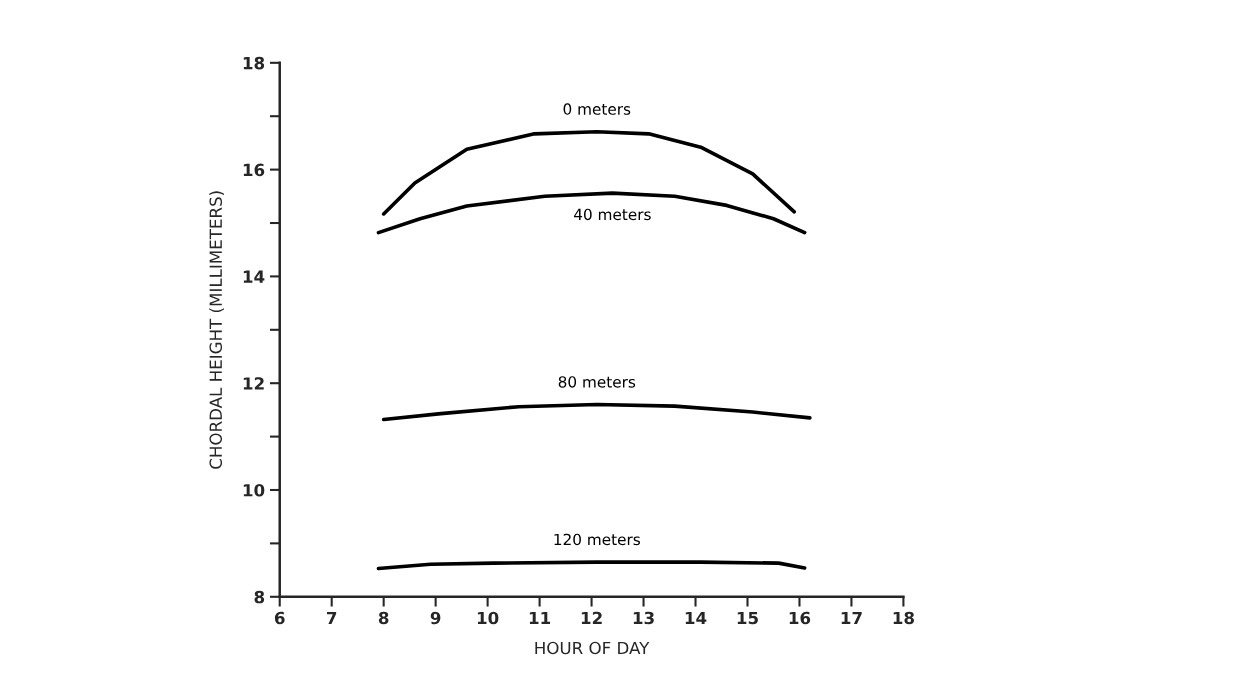  What do you see at coordinates (383, 618) in the screenshot?
I see `x-tick-label: 8` at bounding box center [383, 618].